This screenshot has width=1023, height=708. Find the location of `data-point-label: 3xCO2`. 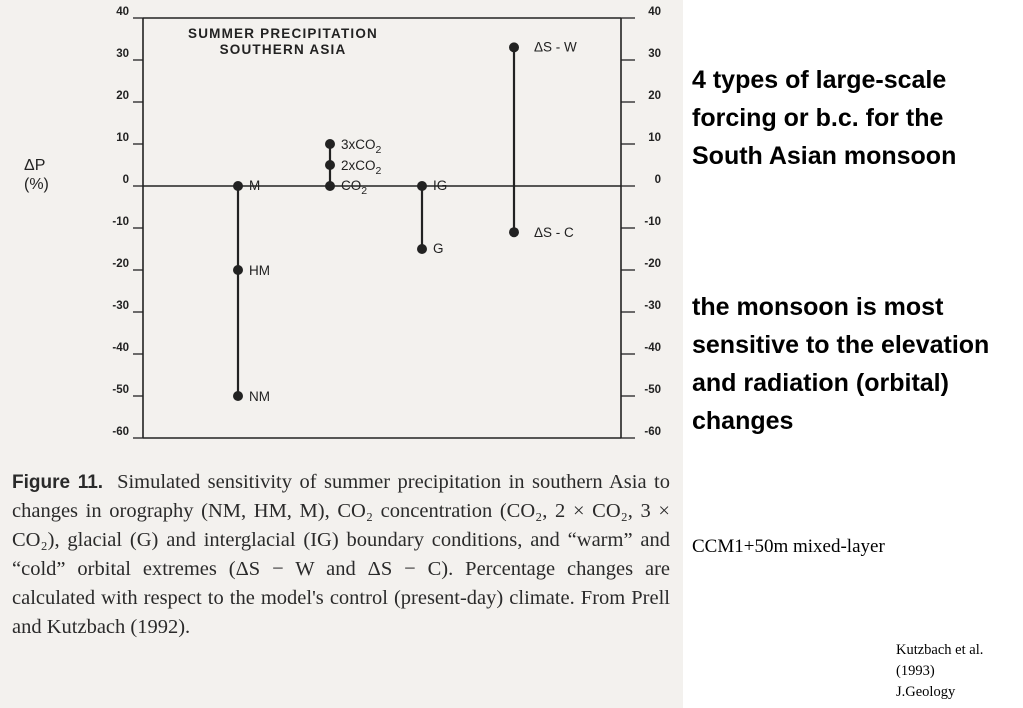

data-point-label: 3xCO2 is located at coordinates (361, 146).